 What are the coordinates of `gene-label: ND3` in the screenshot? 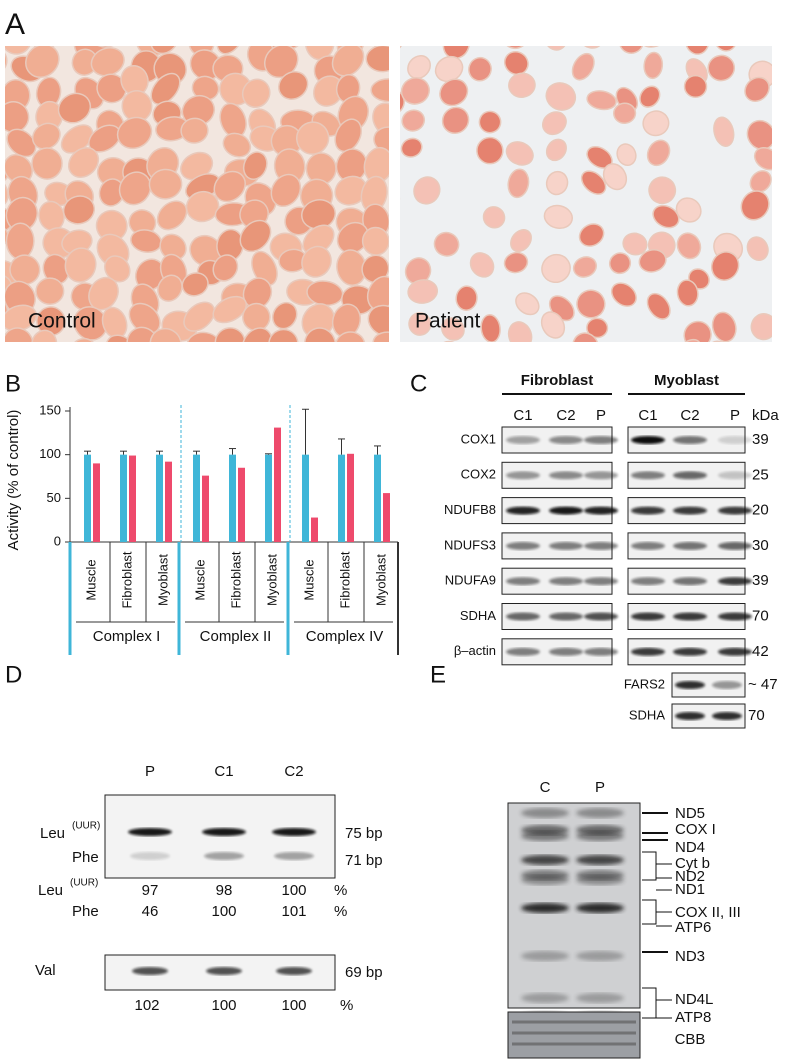 It's located at (690, 956).